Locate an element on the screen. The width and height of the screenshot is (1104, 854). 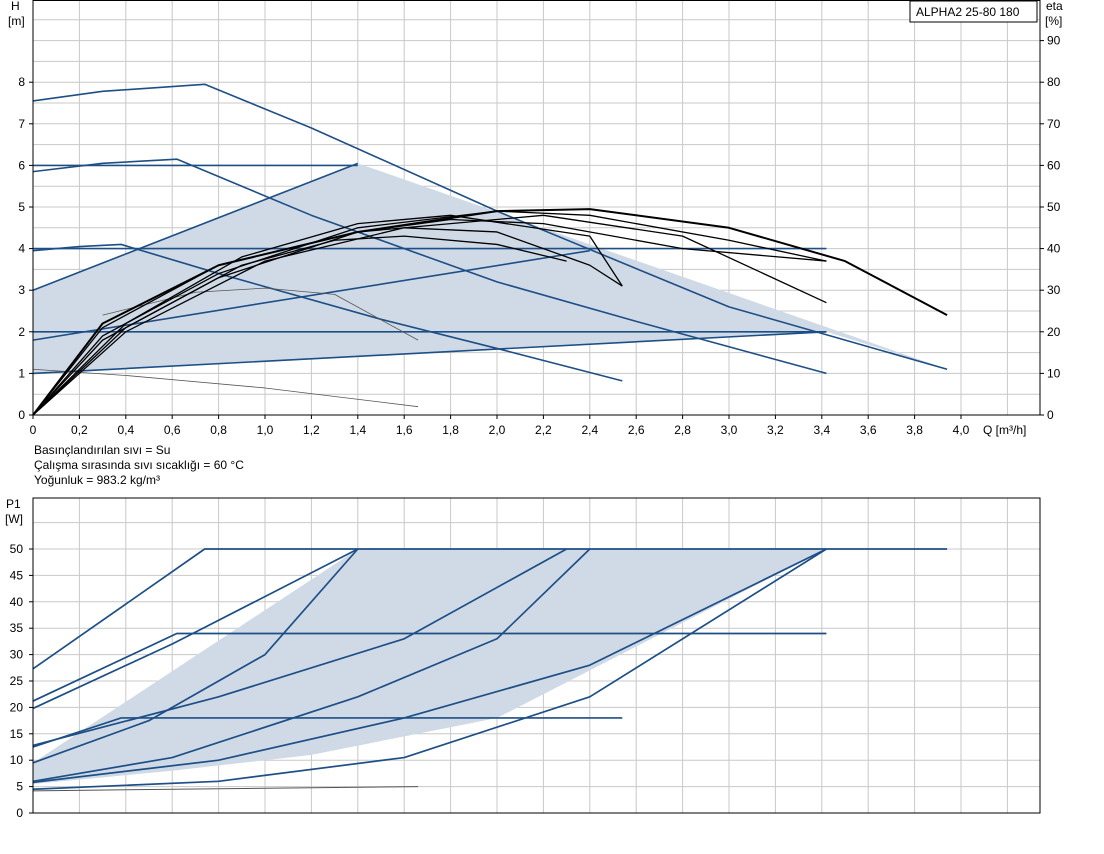
fluid-note: Yoğunluk = 983.2 kg/m³ is located at coordinates (97, 480).